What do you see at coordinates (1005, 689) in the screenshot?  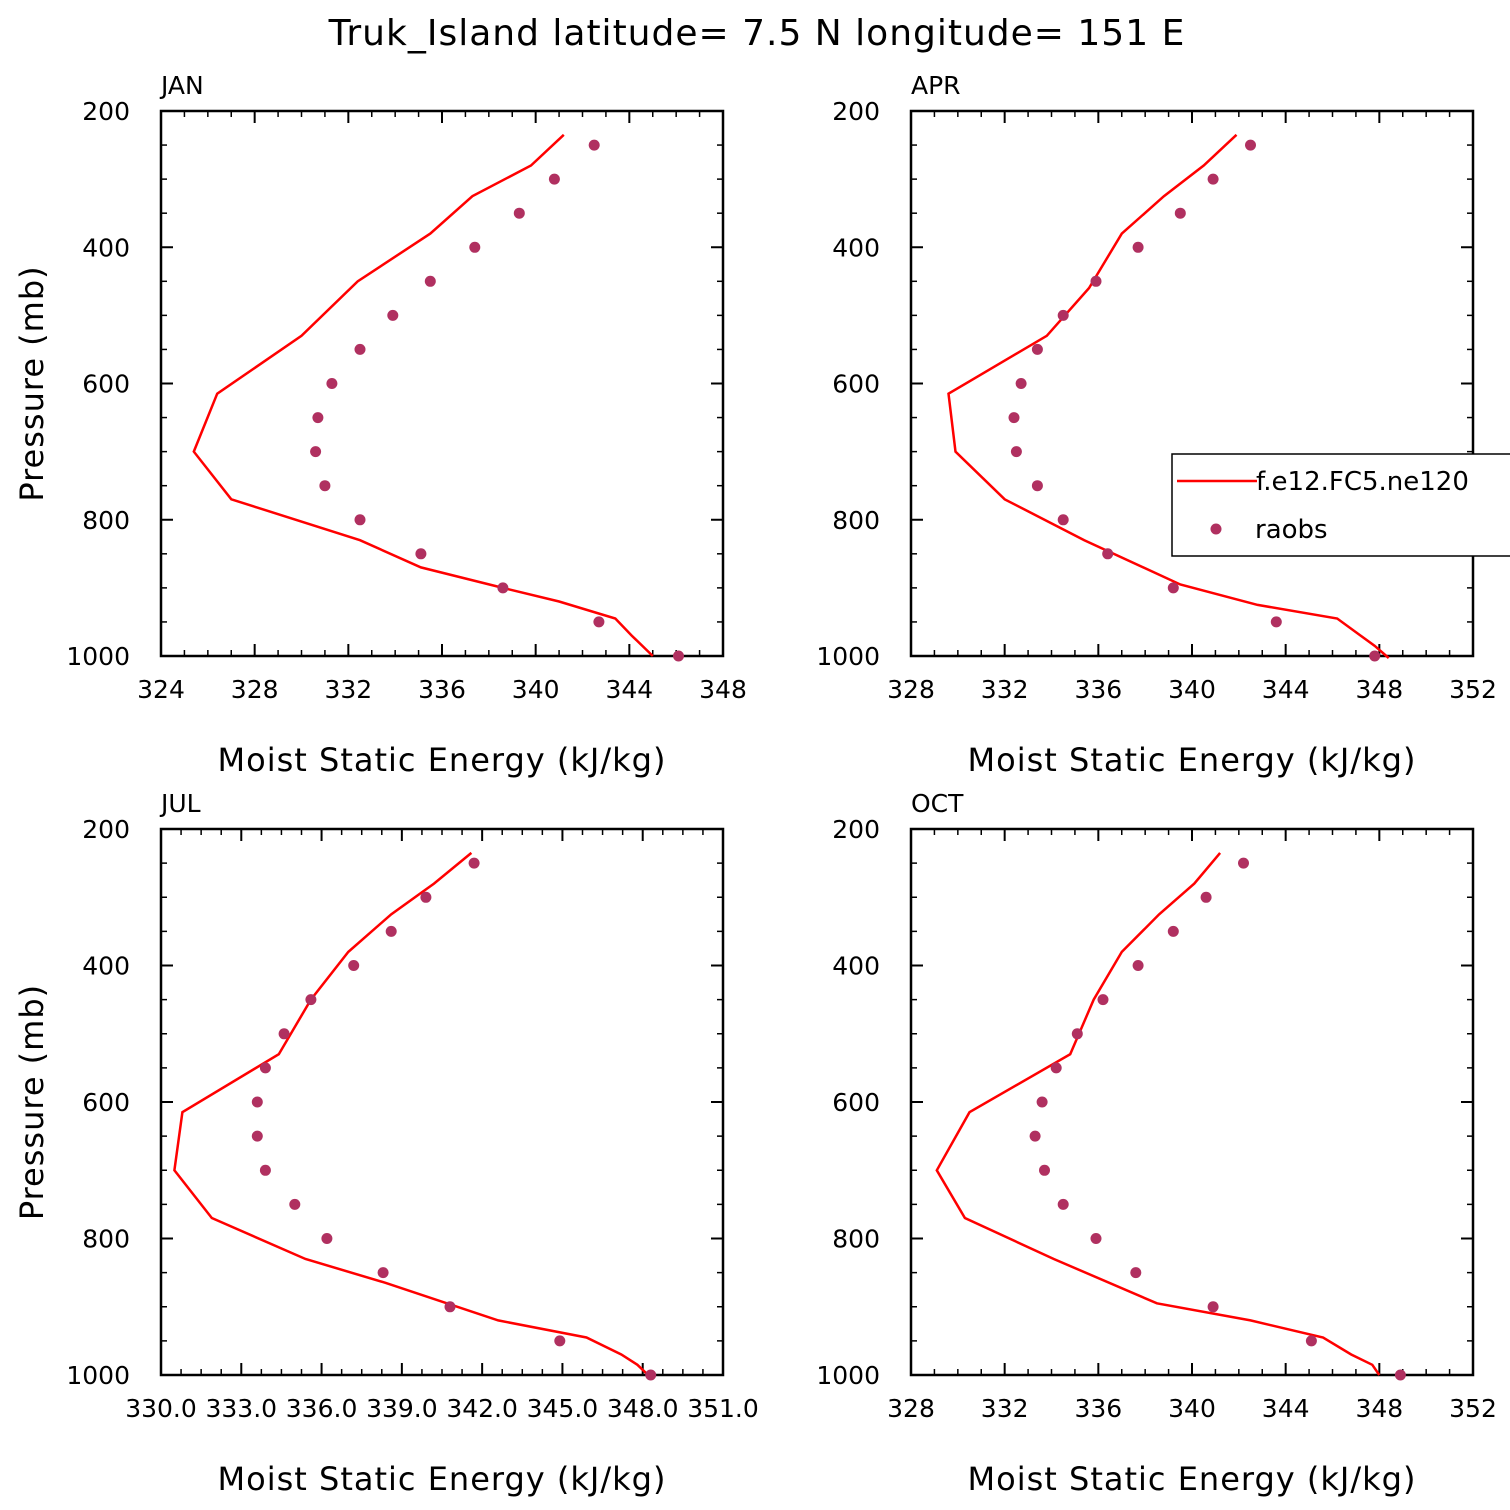 I see `apr-panel-xtick-label: 332` at bounding box center [1005, 689].